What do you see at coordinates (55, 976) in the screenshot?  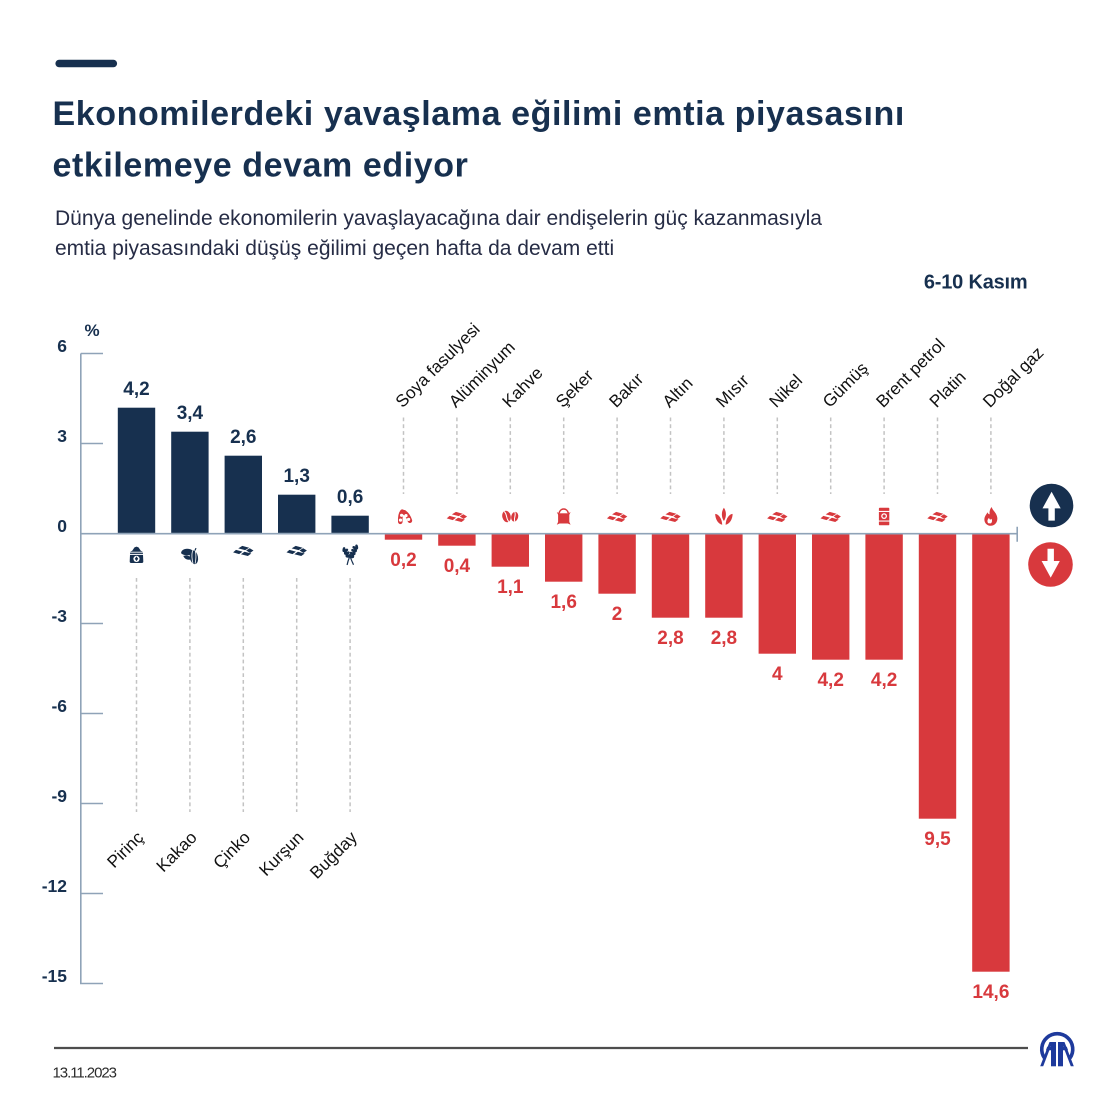 I see `svg-text: -15` at bounding box center [55, 976].